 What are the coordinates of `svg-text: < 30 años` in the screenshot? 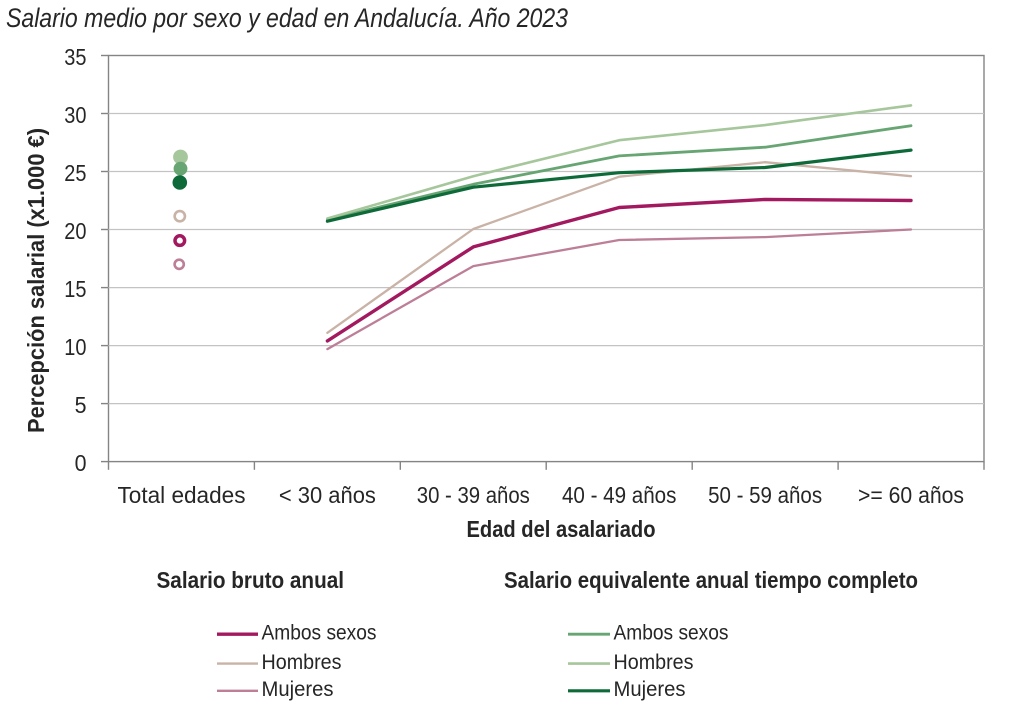 It's located at (327, 495).